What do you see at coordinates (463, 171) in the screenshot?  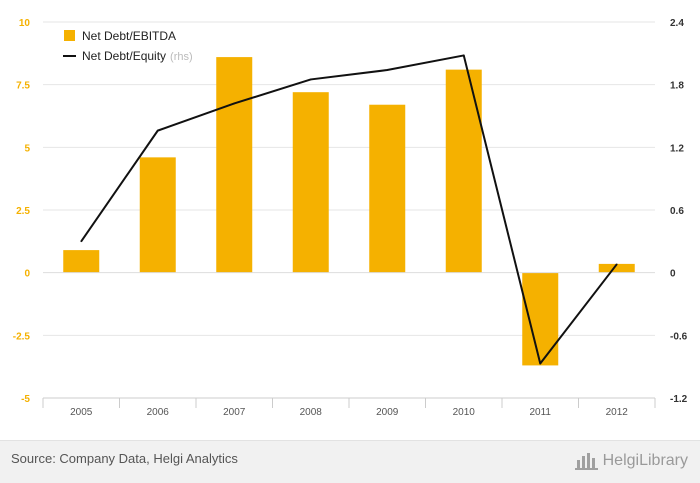 I see `bar-2010` at bounding box center [463, 171].